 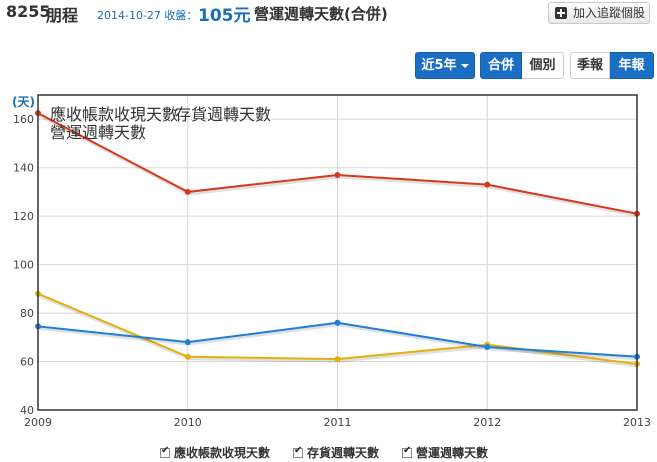 I want to click on legend-item: 應收帳款收現天數, so click(x=114, y=113).